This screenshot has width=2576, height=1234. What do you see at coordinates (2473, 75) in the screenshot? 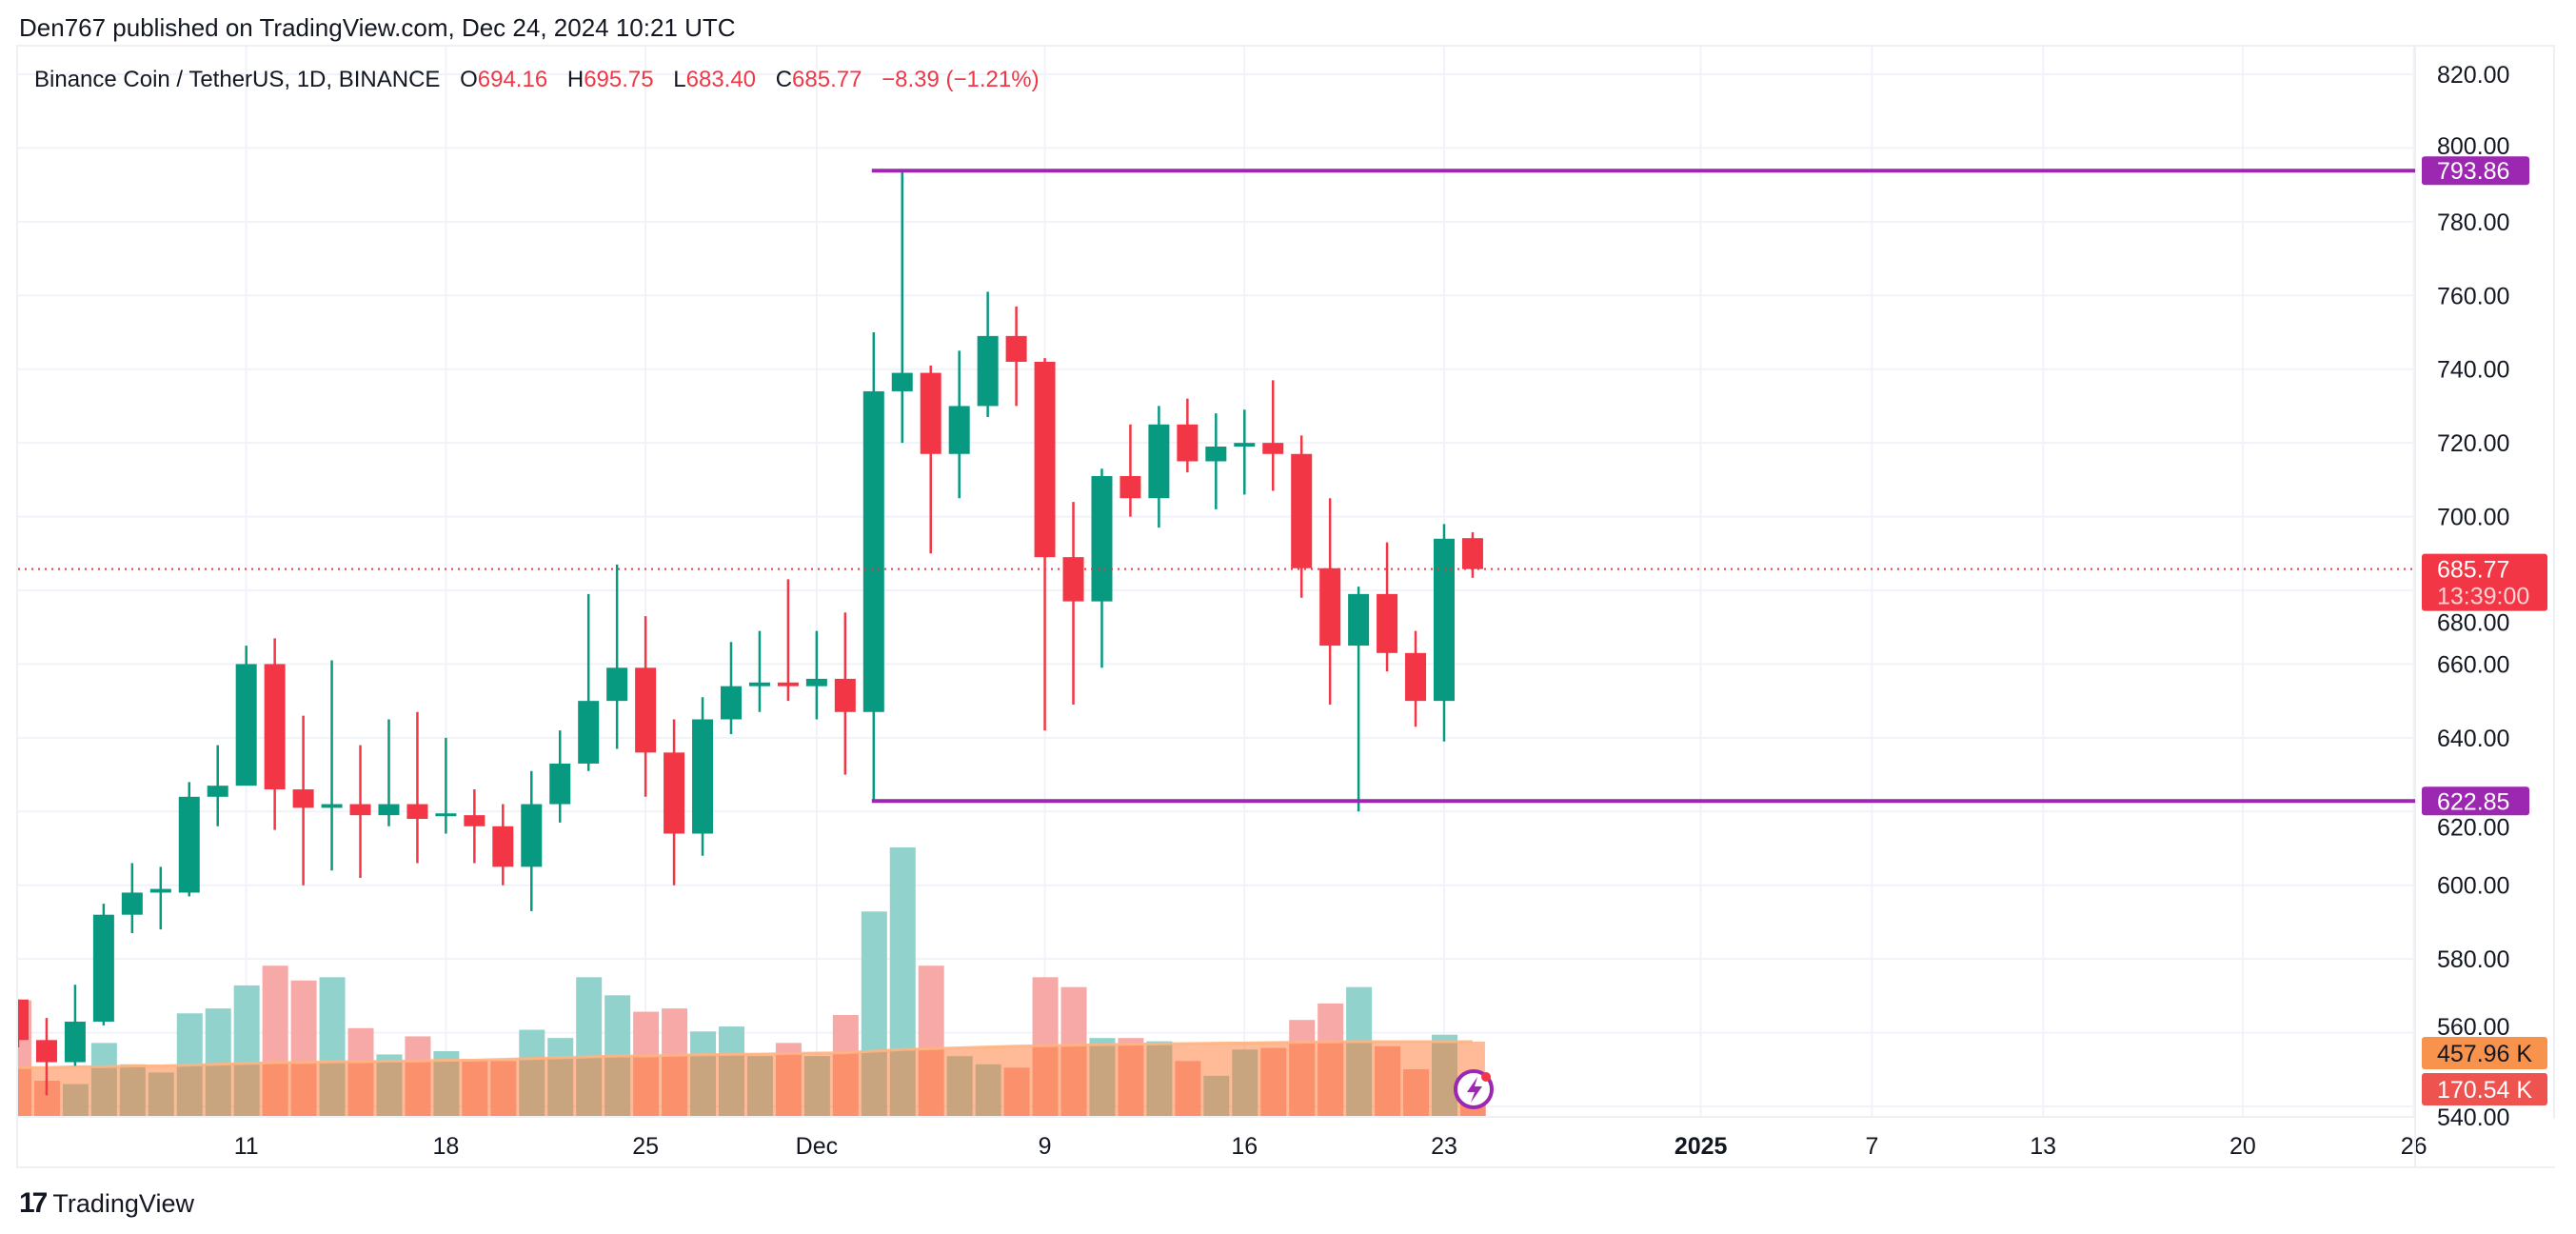
I see `y-tick-label: 820.00` at bounding box center [2473, 75].